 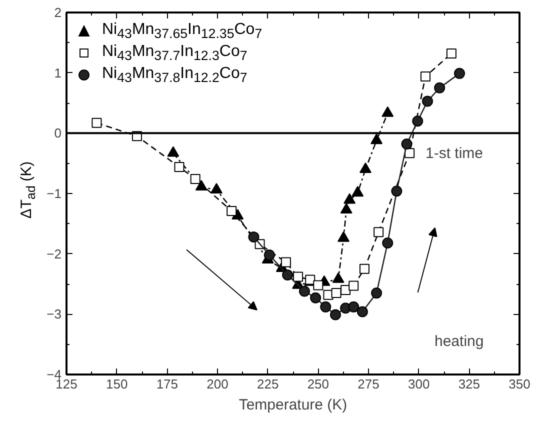 What do you see at coordinates (167, 384) in the screenshot?
I see `x-tick-label: 175` at bounding box center [167, 384].